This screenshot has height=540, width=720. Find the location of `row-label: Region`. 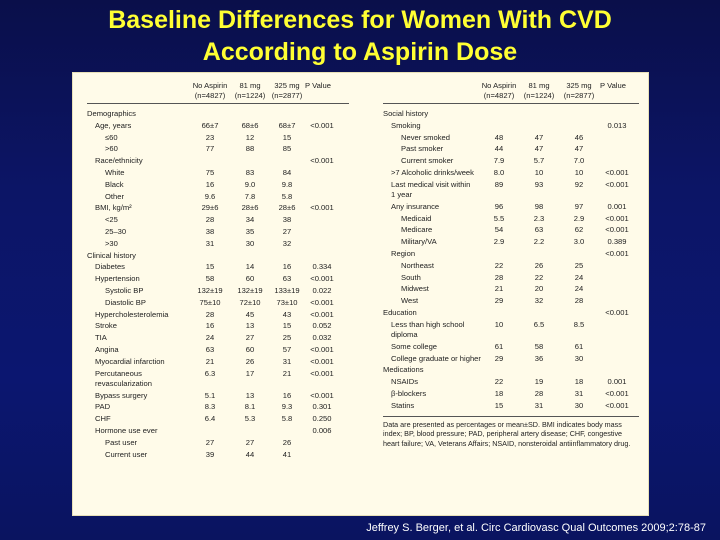

row-label: Region is located at coordinates (403, 253).